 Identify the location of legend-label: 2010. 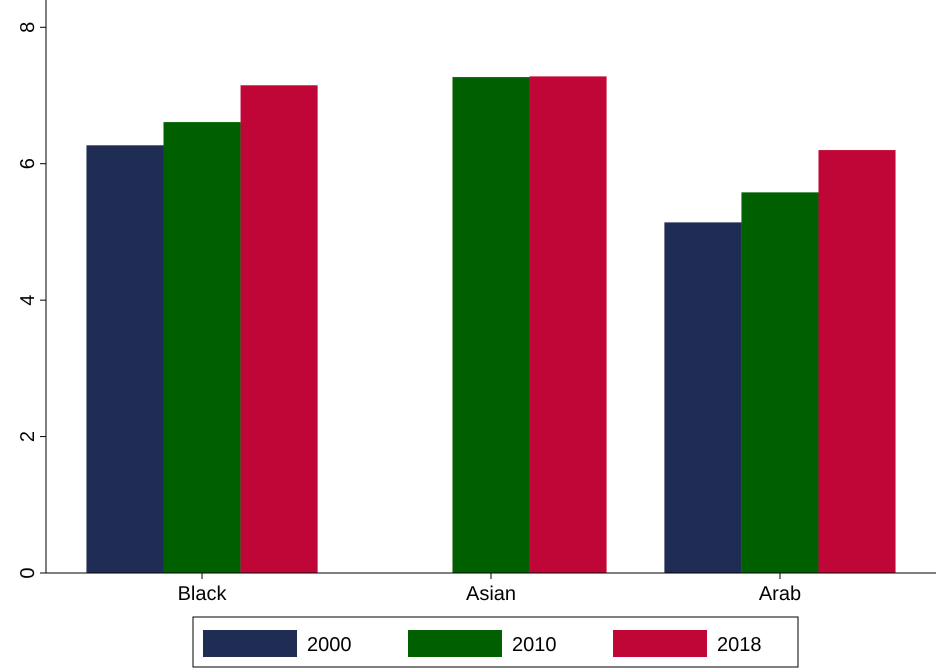
(534, 645).